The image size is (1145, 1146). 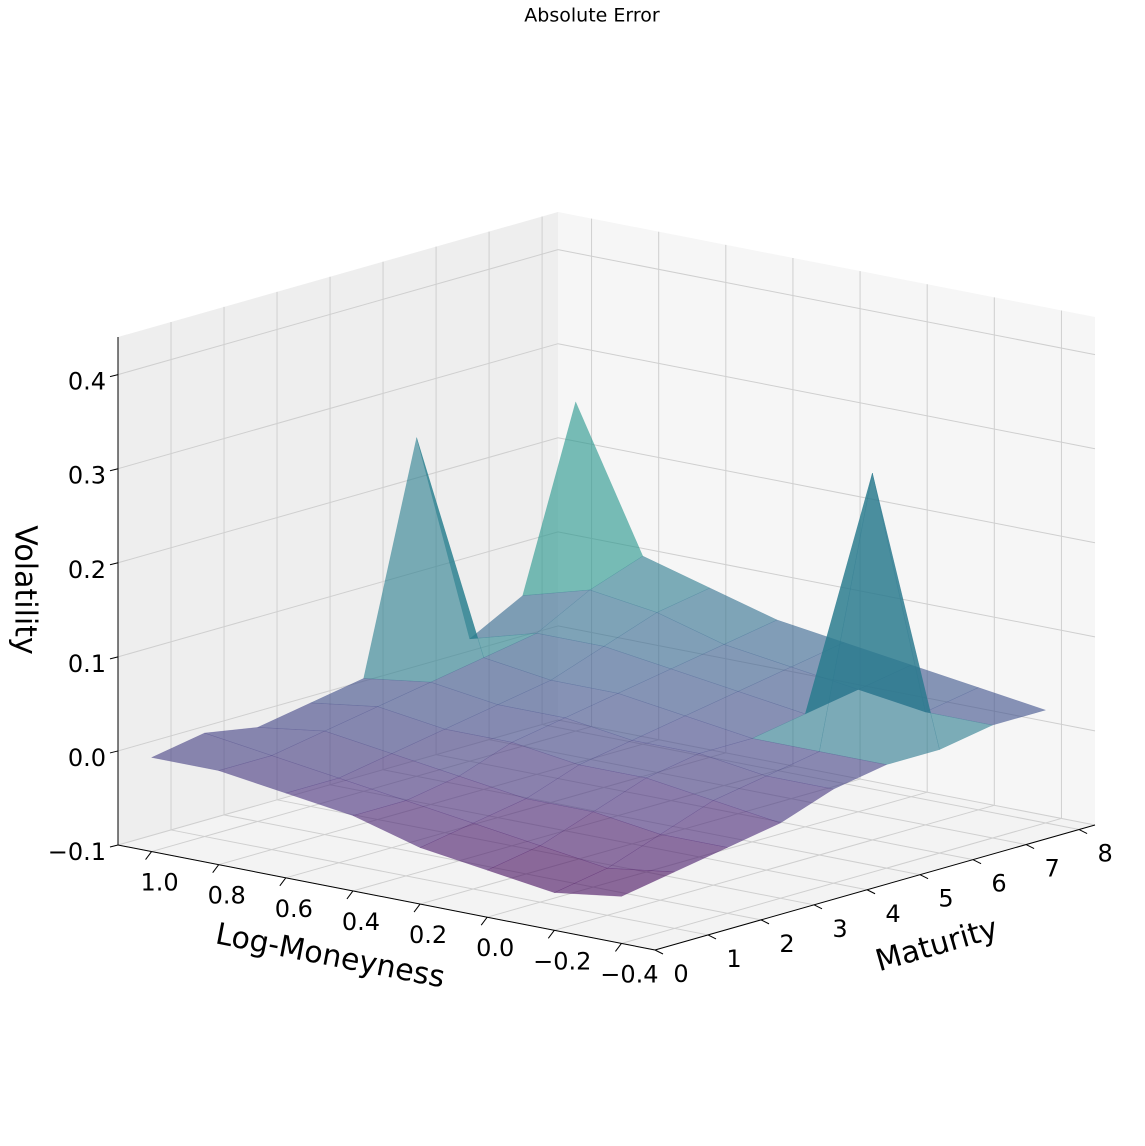 What do you see at coordinates (998, 884) in the screenshot?
I see `y-tick-label: 6` at bounding box center [998, 884].